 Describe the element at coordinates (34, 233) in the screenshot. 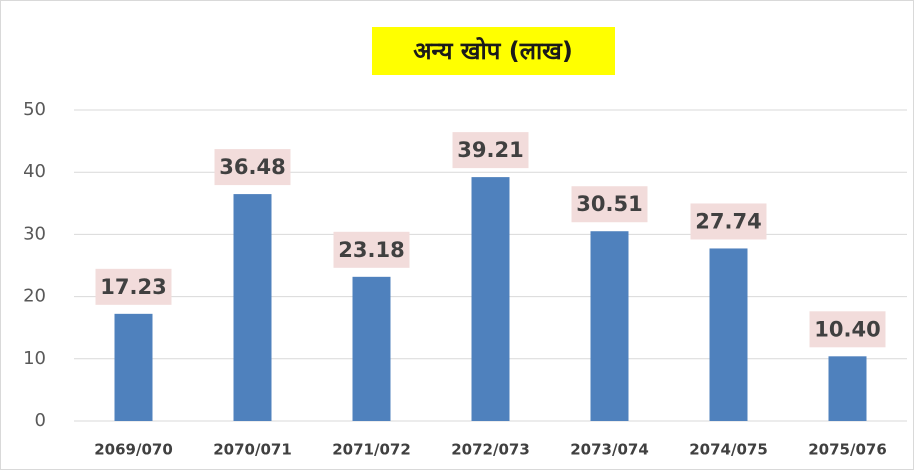

I see `y-tick-label: 30` at that location.